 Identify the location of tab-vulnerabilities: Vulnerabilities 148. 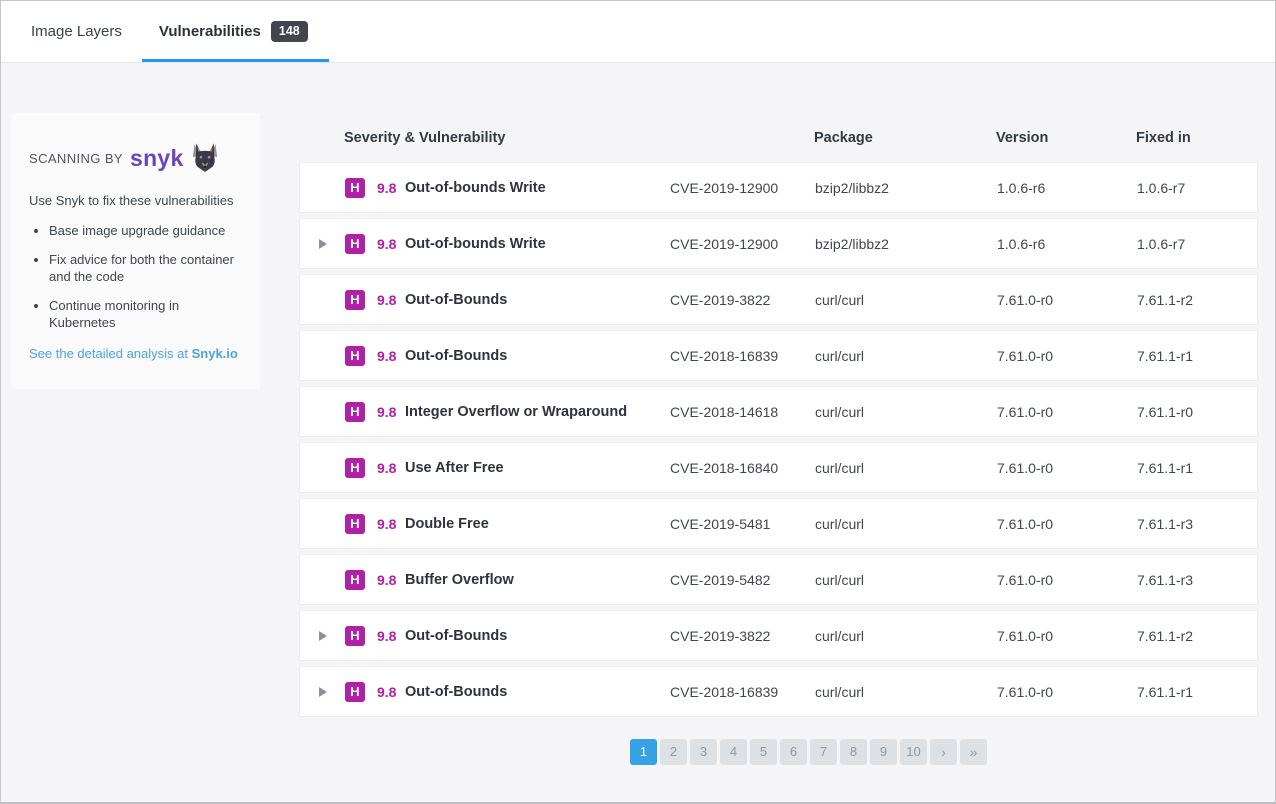
(235, 31).